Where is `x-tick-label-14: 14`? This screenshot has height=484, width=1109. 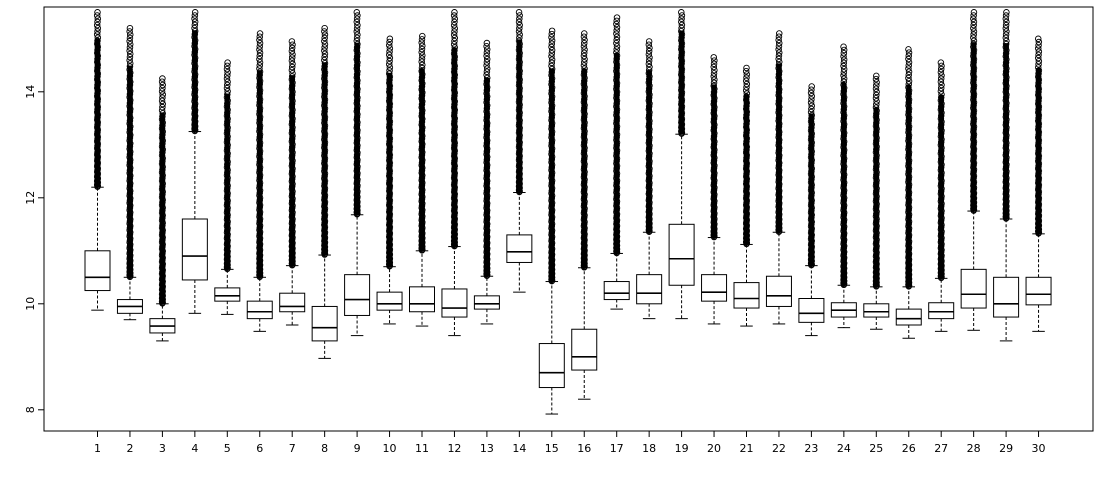 x-tick-label-14: 14 is located at coordinates (519, 448).